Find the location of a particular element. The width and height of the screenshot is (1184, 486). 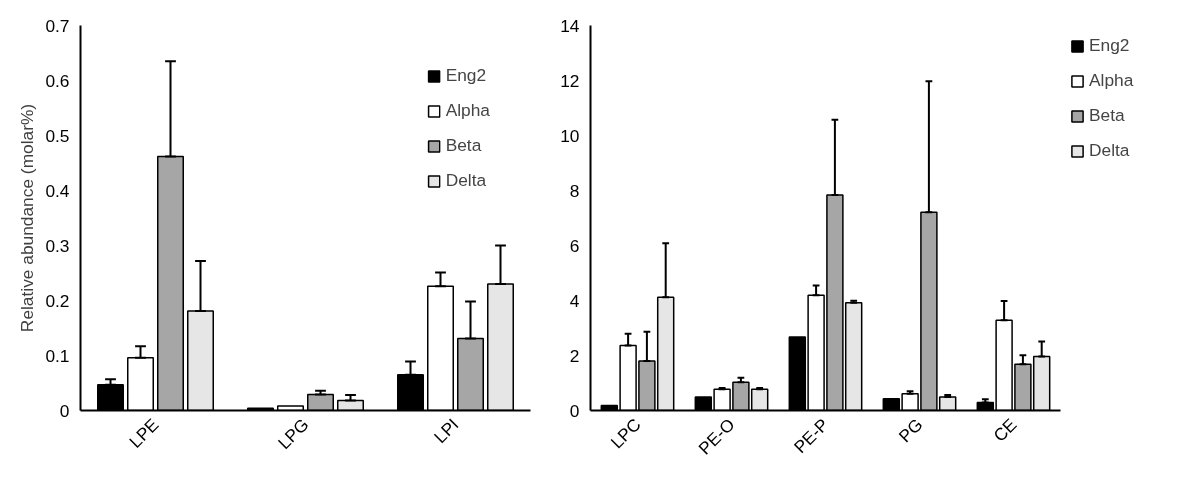

x-tick-label: LPI is located at coordinates (446, 430).